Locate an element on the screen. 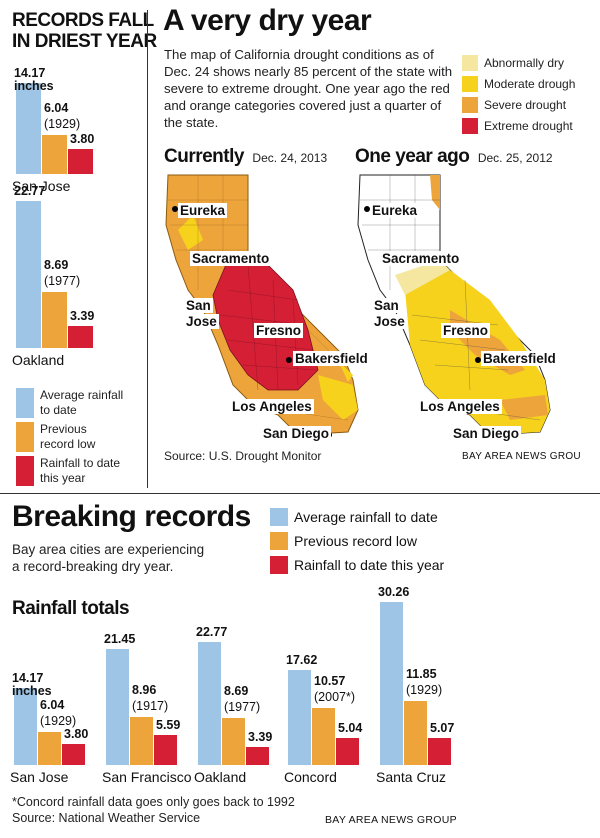  bottom-legend-item: Average rainfall to date is located at coordinates (357, 517).